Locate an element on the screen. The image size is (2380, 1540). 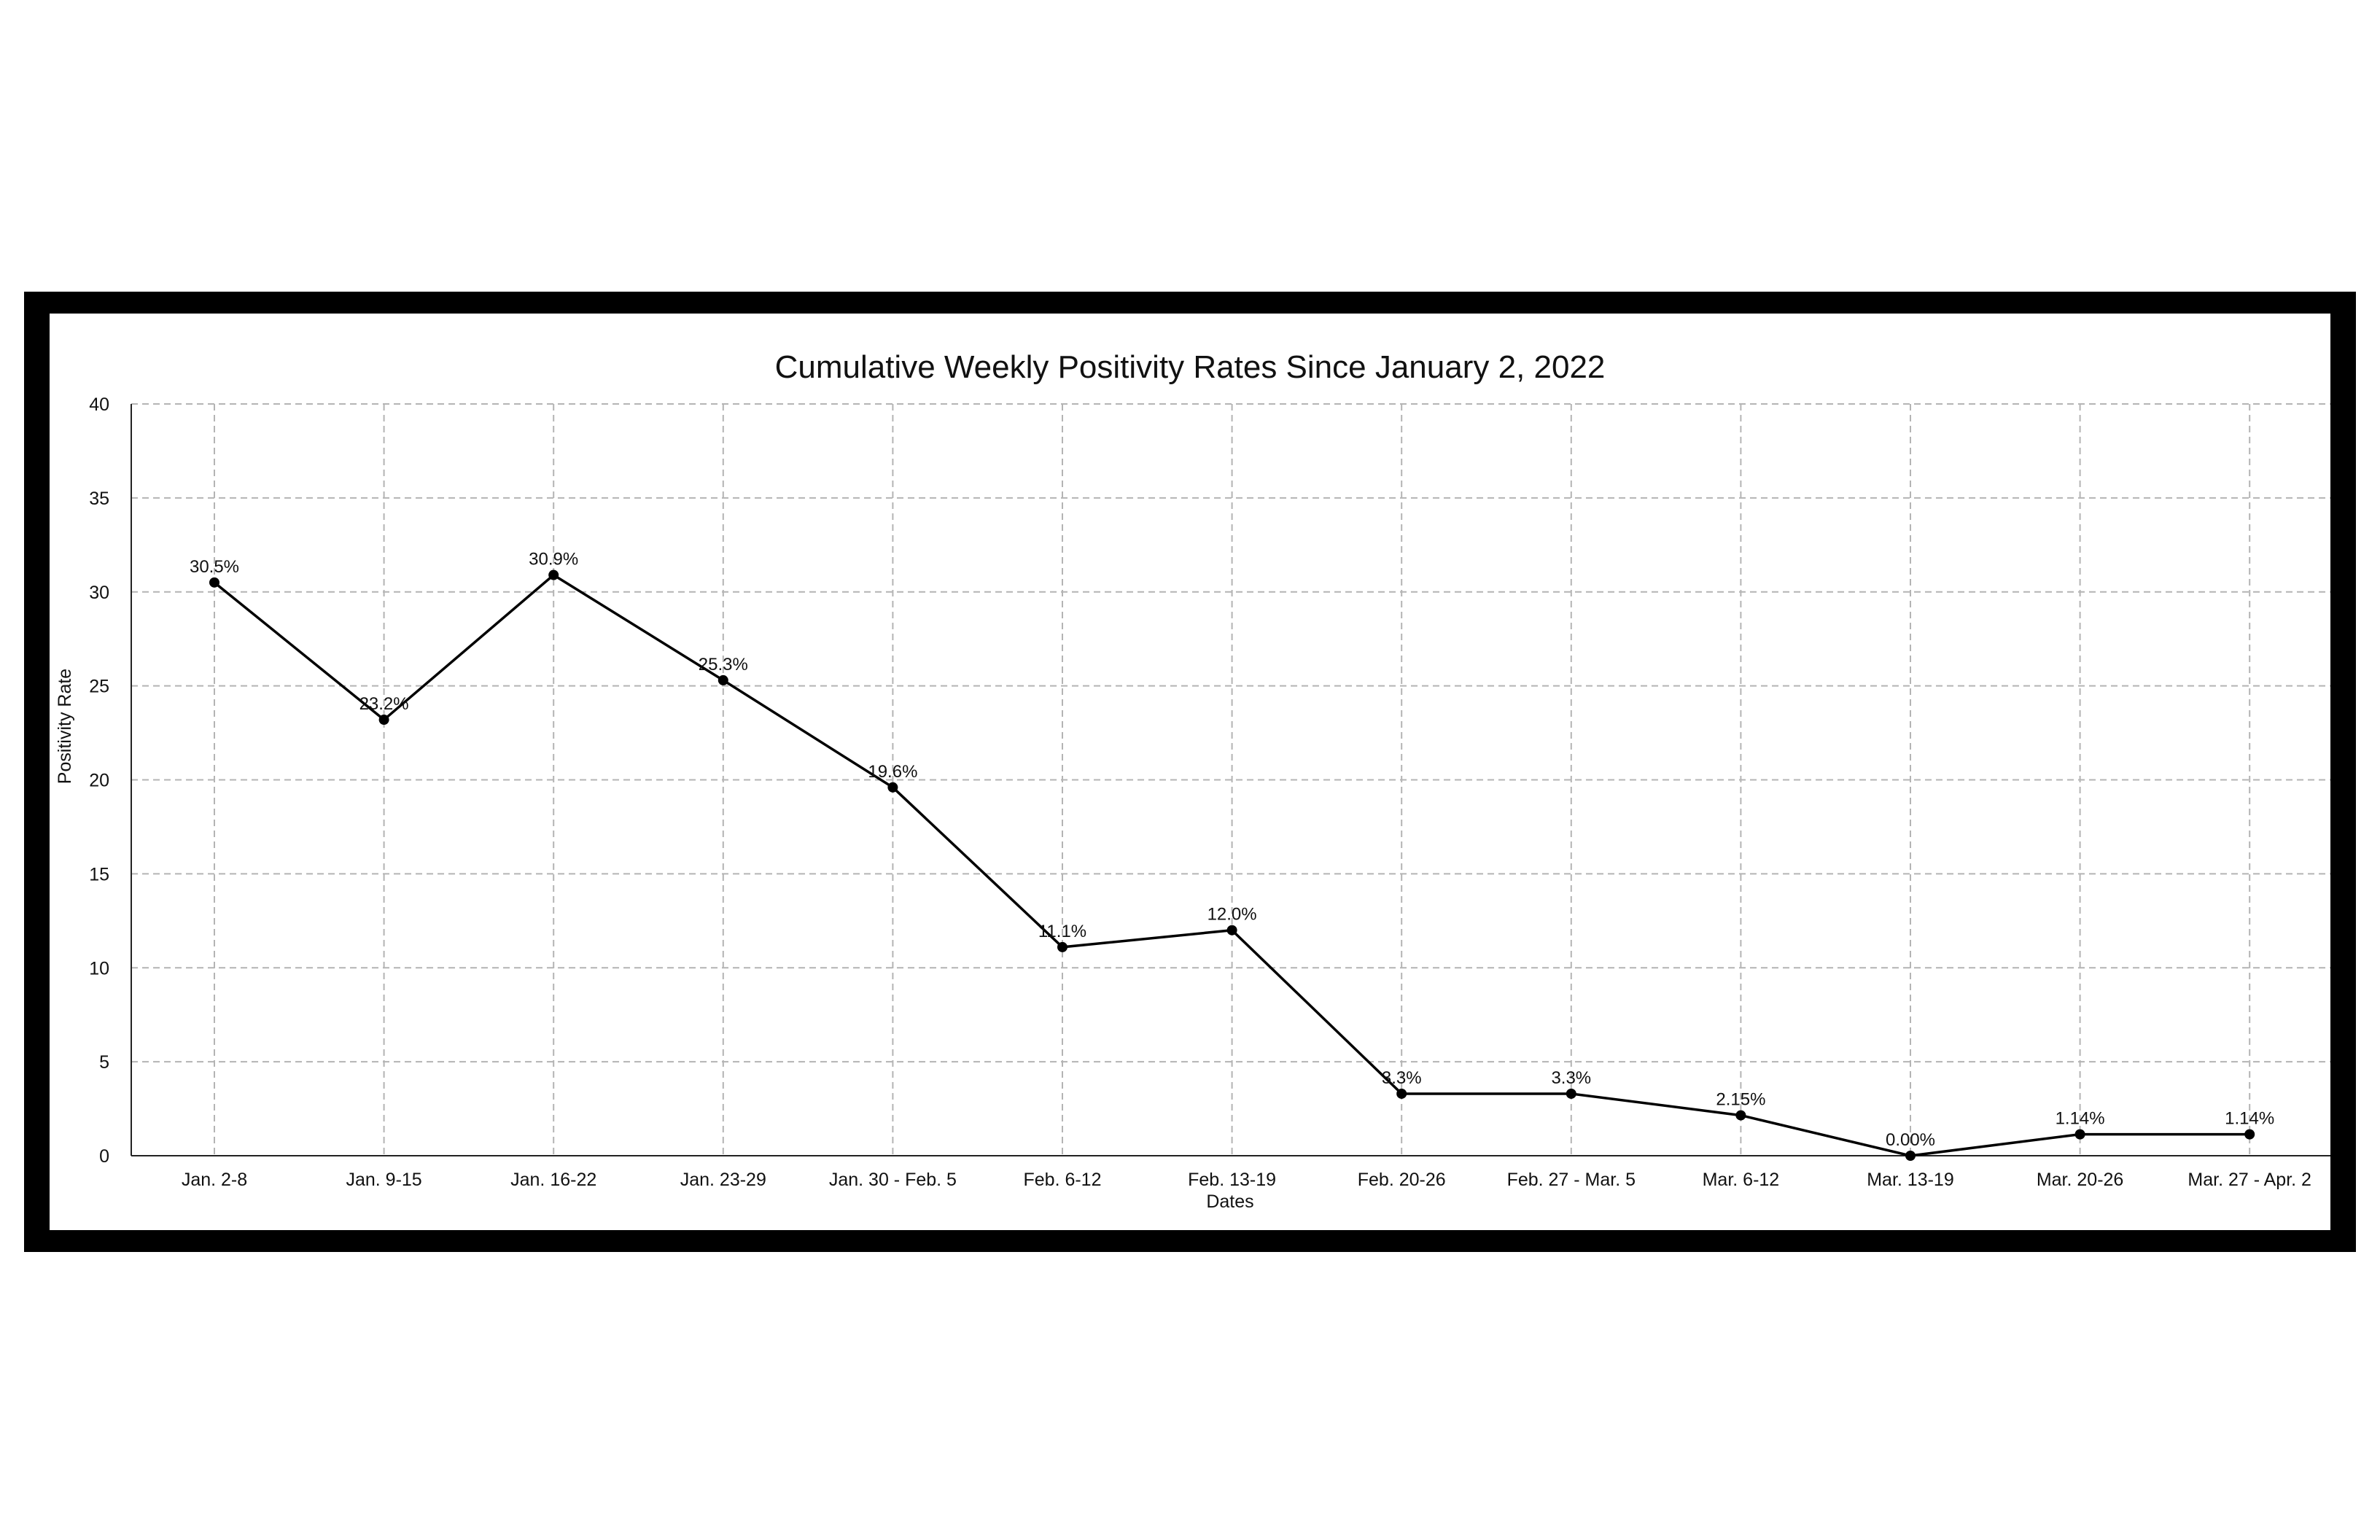
data-label: 12.0% is located at coordinates (1232, 915).